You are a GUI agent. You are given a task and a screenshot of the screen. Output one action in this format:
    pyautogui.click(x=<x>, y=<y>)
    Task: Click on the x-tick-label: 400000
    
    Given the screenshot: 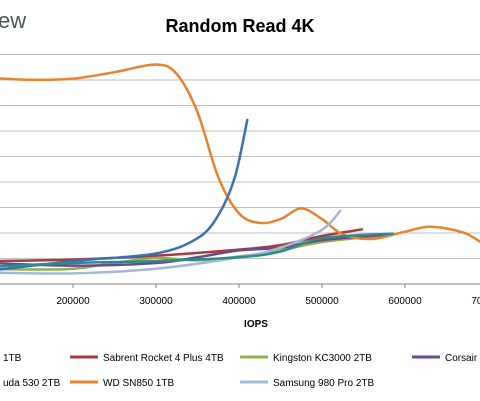 What is the action you would take?
    pyautogui.click(x=239, y=301)
    